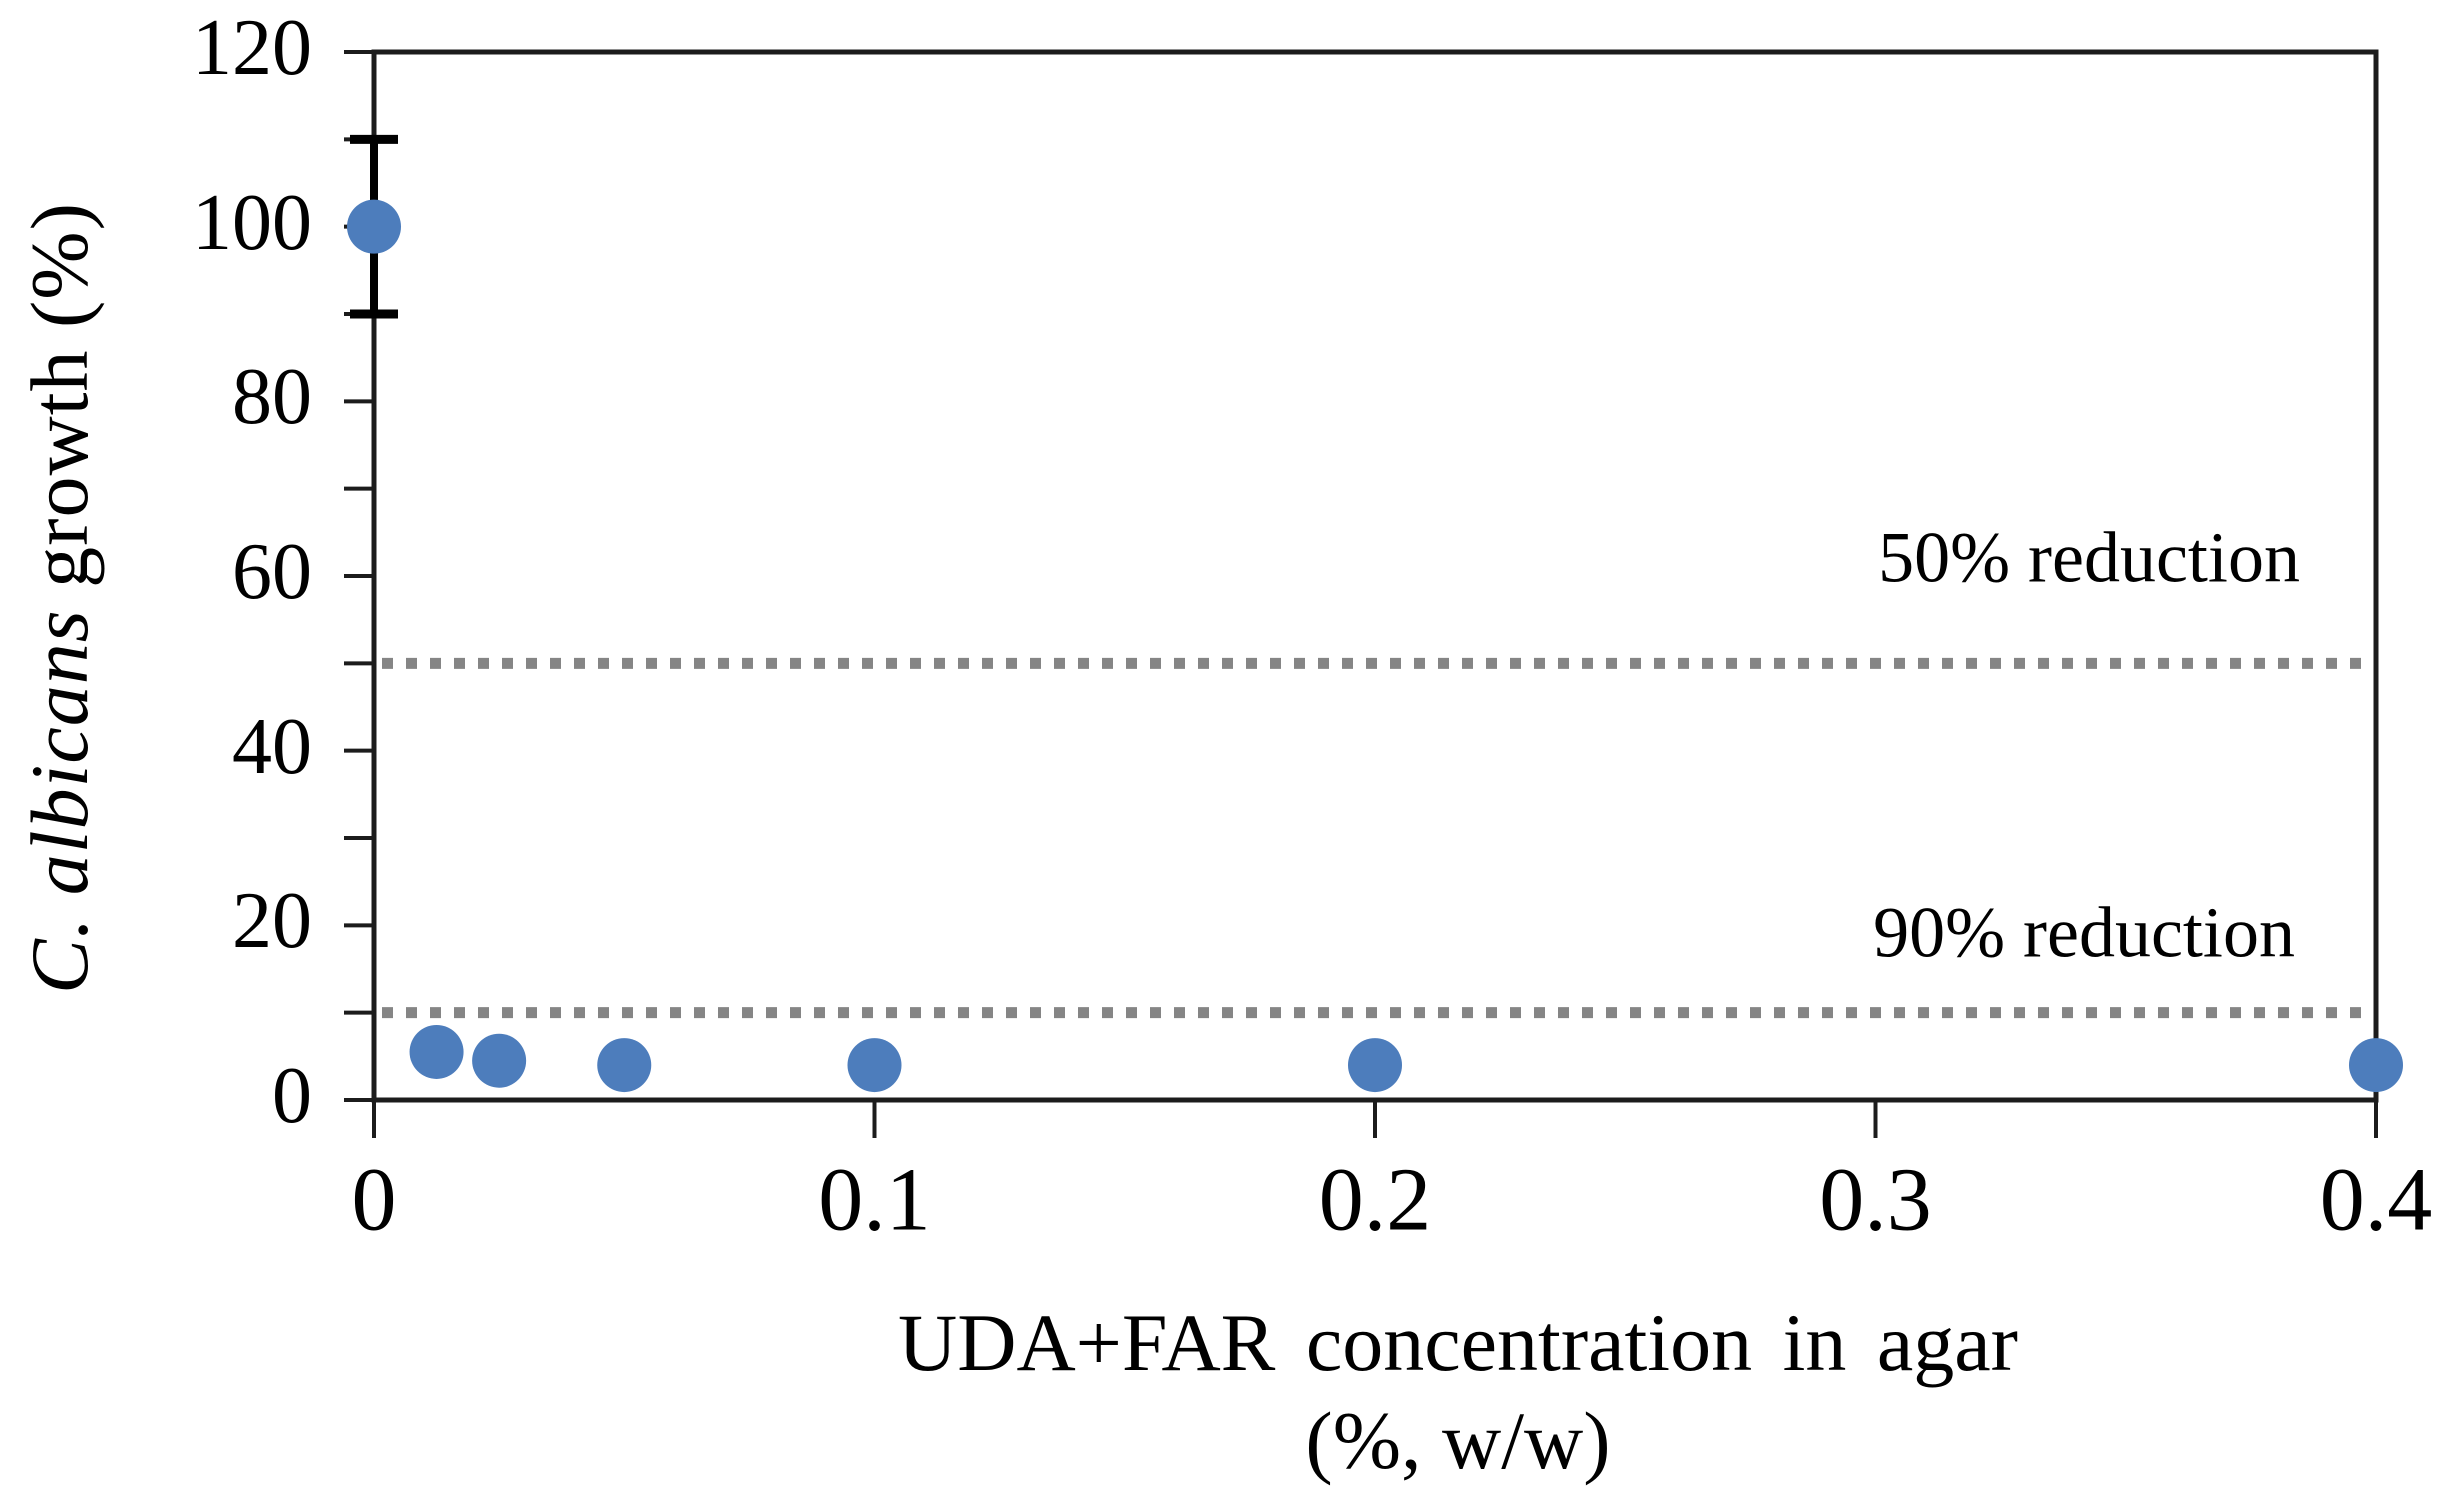 The width and height of the screenshot is (2438, 1492). What do you see at coordinates (272, 921) in the screenshot?
I see `y-tick-label: 20` at bounding box center [272, 921].